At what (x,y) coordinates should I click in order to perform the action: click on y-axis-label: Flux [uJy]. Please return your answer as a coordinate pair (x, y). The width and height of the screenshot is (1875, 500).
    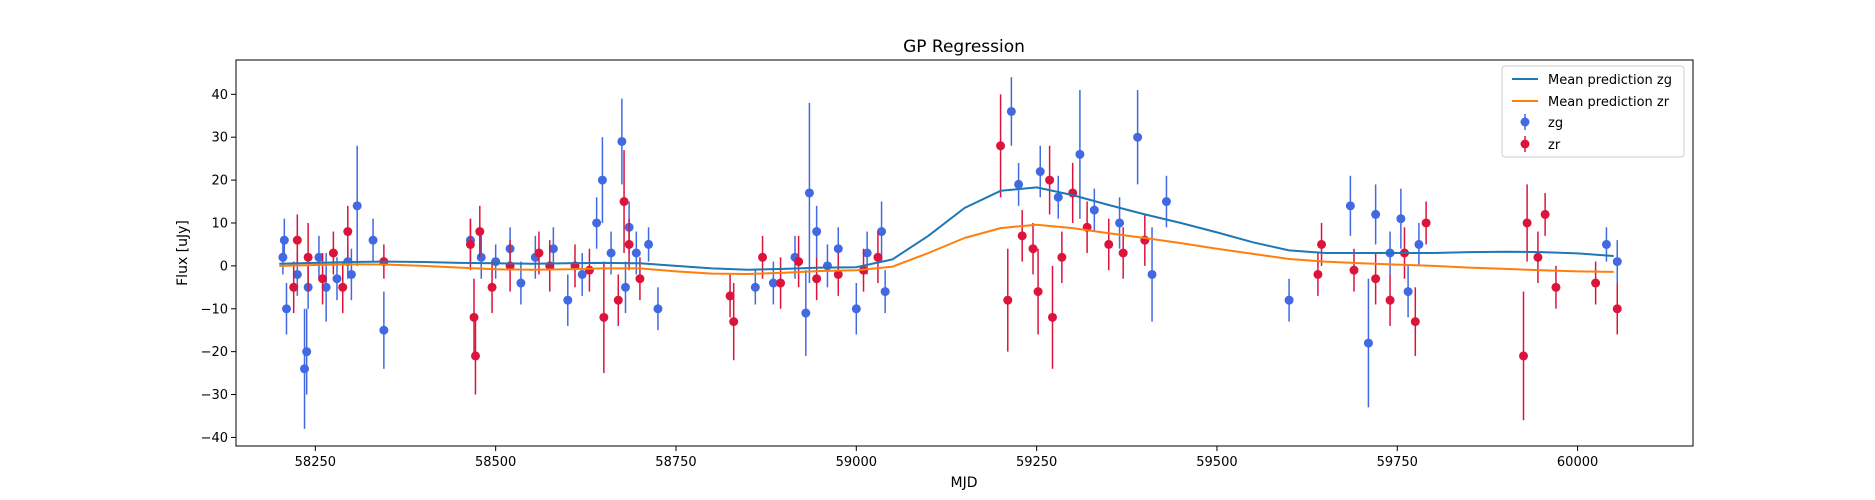
    Looking at the image, I should click on (183, 253).